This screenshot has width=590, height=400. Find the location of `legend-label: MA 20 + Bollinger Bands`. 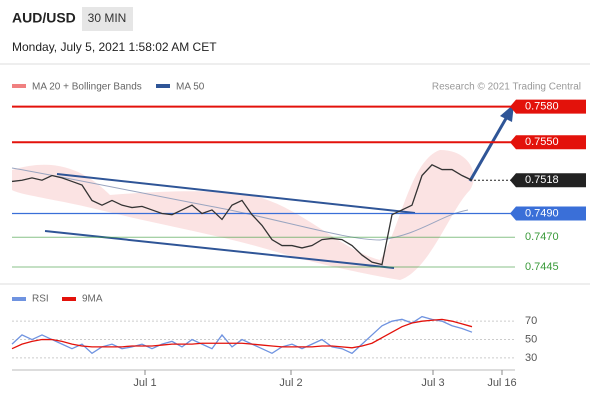

legend-label: MA 20 + Bollinger Bands is located at coordinates (87, 87).